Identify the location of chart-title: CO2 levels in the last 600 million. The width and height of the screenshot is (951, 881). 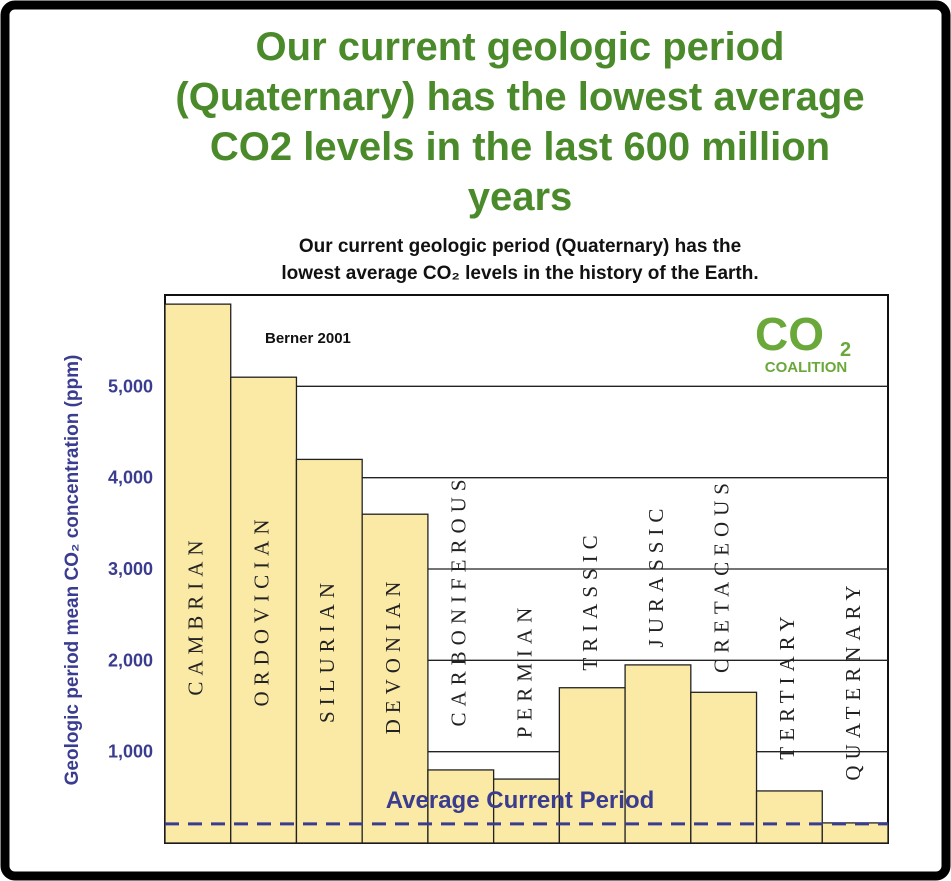
(520, 147).